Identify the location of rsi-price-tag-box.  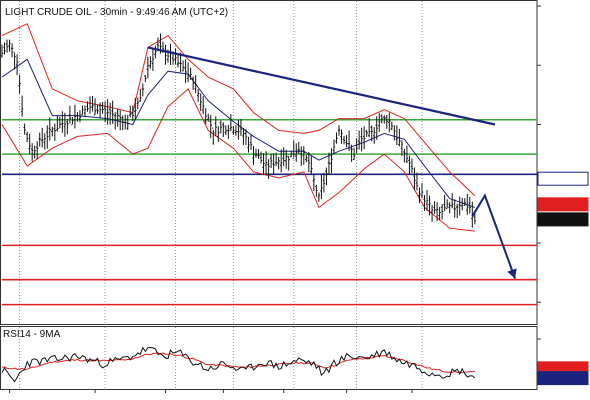
(563, 378).